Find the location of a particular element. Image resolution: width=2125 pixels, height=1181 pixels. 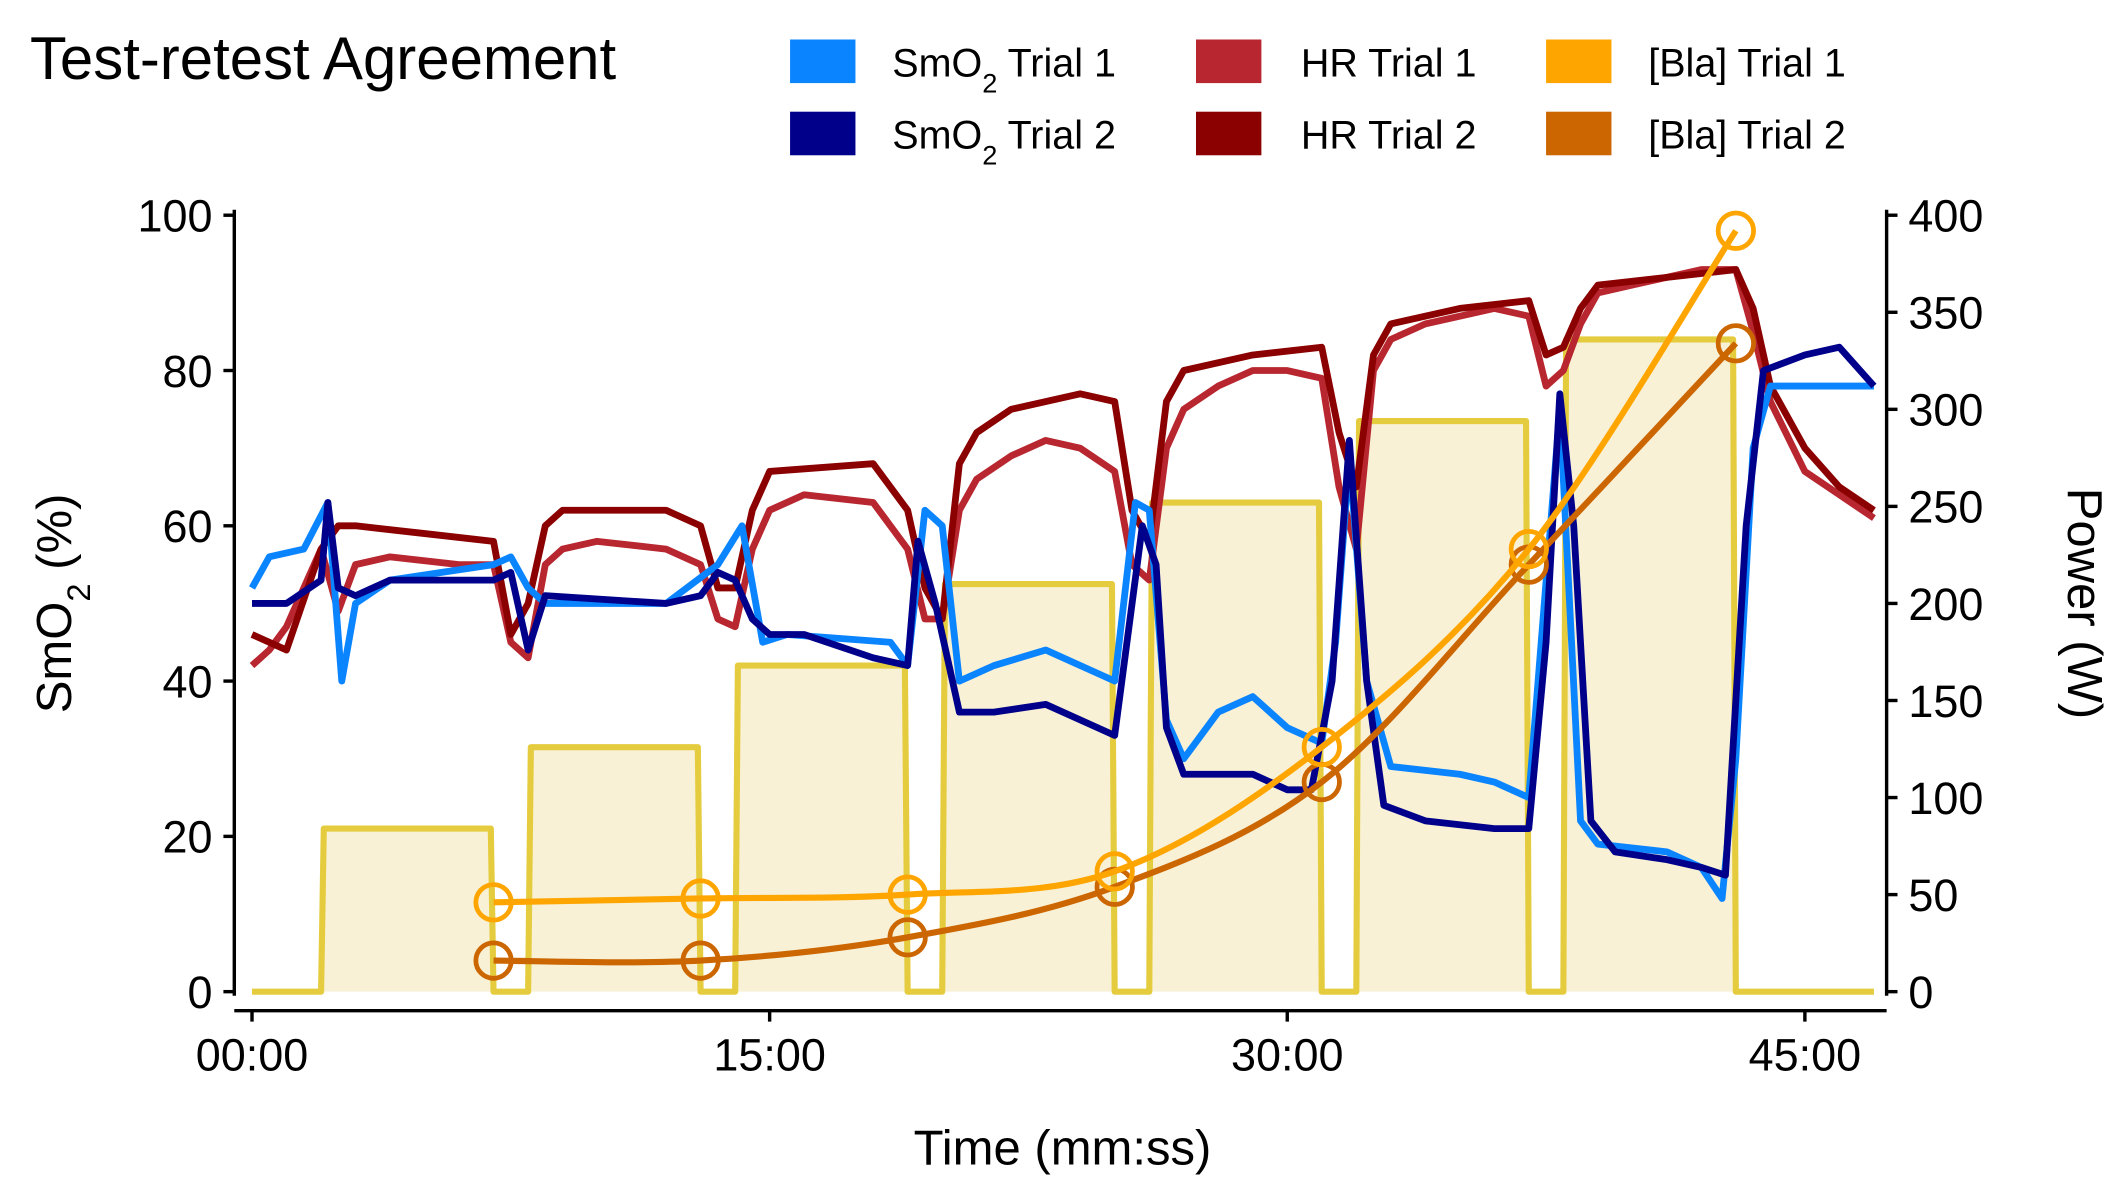

y-tick-label-left: 20 is located at coordinates (188, 837).